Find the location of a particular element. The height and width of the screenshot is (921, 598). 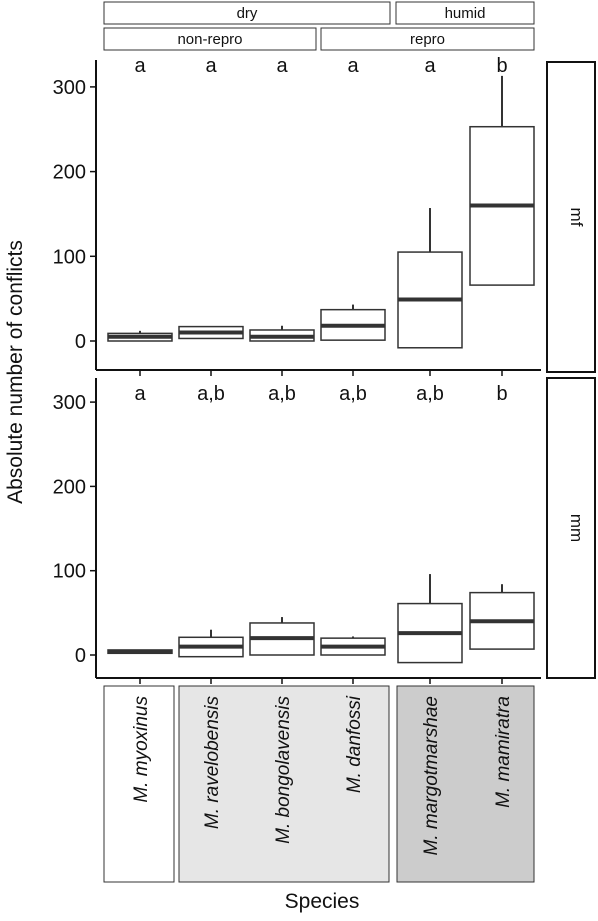

box-m-ravelobensis: a,b is located at coordinates (211, 520).